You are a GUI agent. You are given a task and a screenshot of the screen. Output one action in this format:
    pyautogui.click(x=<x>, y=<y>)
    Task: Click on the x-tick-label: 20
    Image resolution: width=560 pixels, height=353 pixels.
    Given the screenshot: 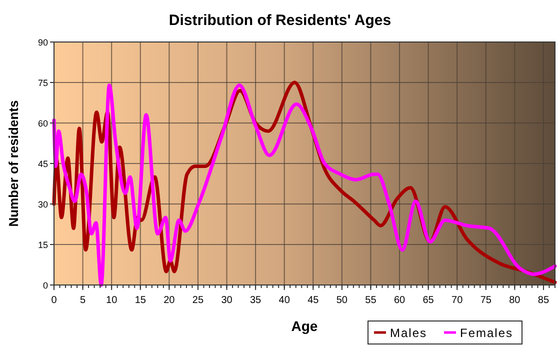 What is the action you would take?
    pyautogui.click(x=170, y=300)
    